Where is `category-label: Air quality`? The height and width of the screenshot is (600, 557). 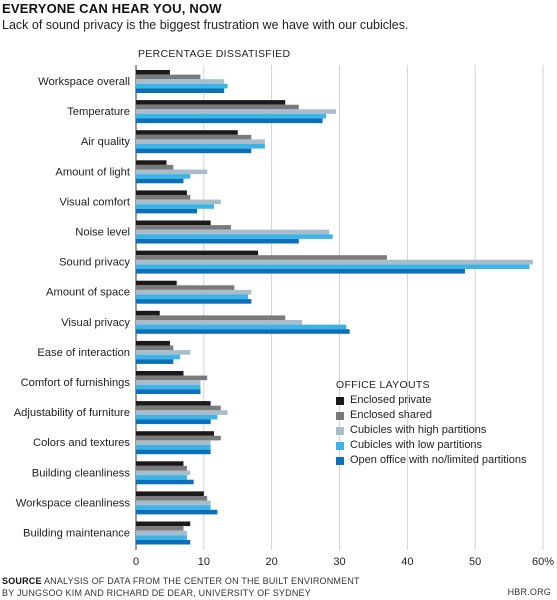
category-label: Air quality is located at coordinates (106, 142).